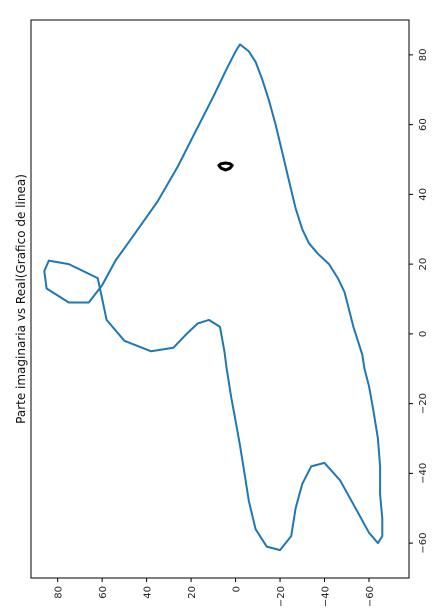 The height and width of the screenshot is (609, 439). Describe the element at coordinates (148, 592) in the screenshot. I see `bottom-axis-tick-label: 40` at that location.